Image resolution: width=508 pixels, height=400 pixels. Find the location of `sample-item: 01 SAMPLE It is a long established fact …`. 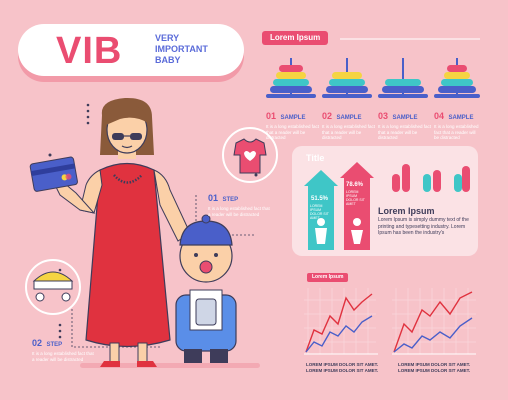

sample-item: 01 SAMPLE It is a long established fact … is located at coordinates (295, 123).